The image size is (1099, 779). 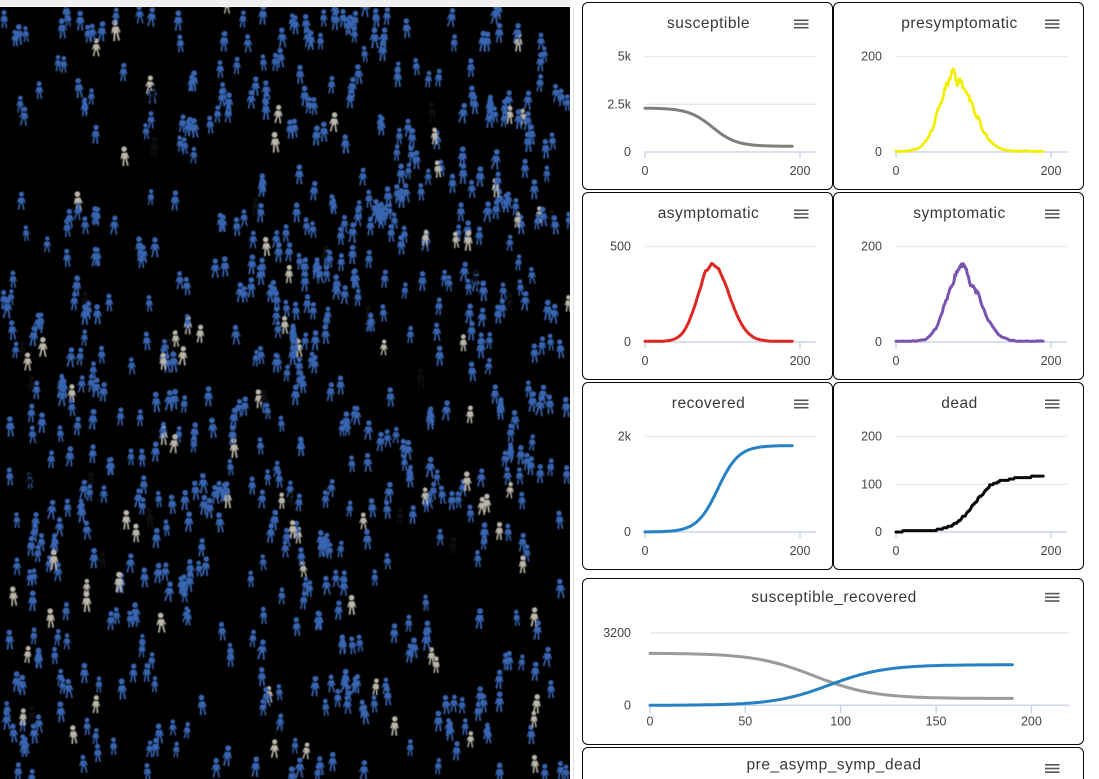 I want to click on svg-text: recovered, so click(x=708, y=403).